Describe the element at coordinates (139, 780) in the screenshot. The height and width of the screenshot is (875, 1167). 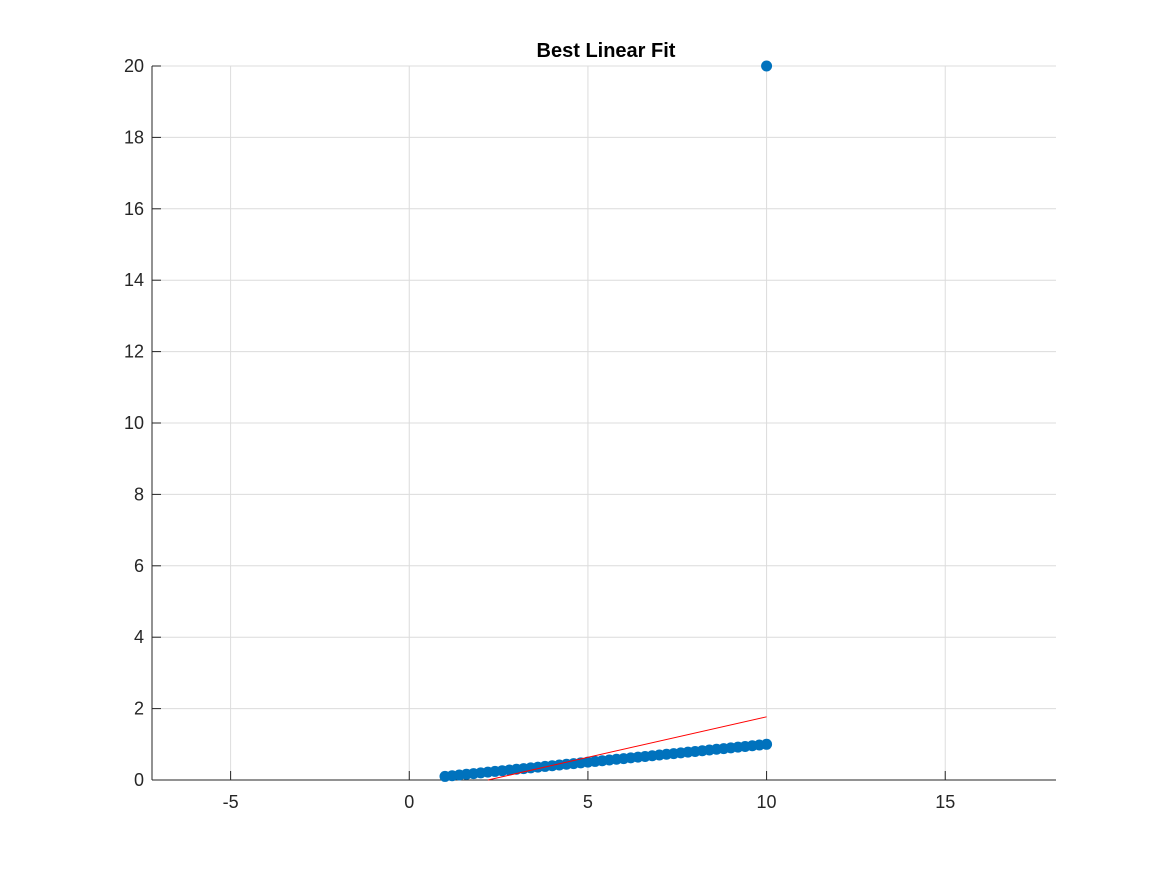
I see `y-tick-label: 0` at that location.